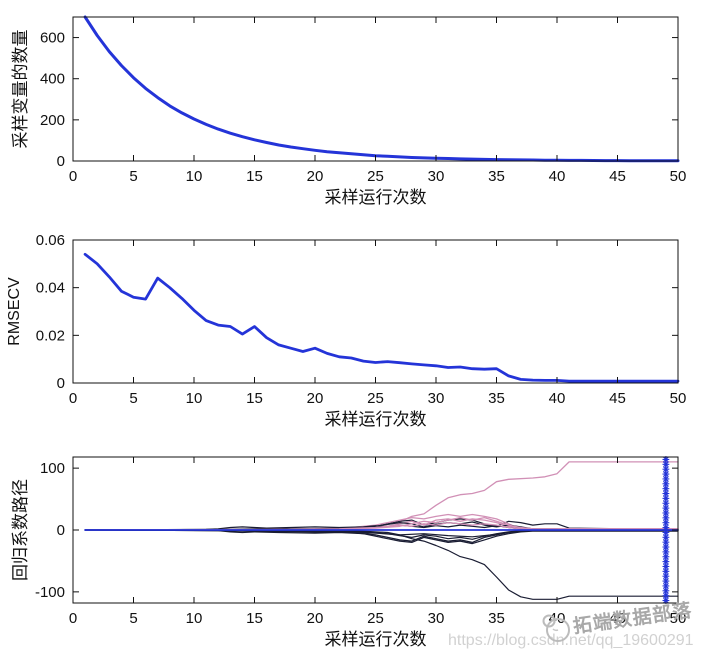  What do you see at coordinates (50, 240) in the screenshot?
I see `y-tick-label: 0.06` at bounding box center [50, 240].